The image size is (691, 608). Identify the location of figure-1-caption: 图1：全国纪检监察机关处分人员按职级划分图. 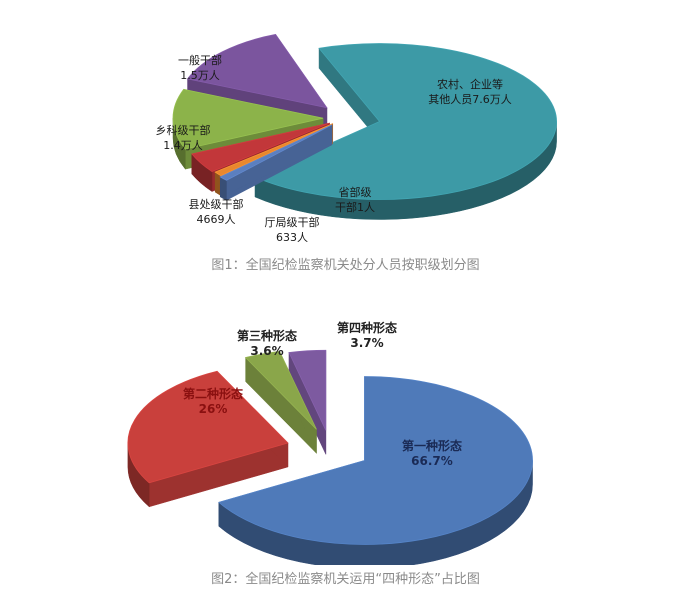
(345, 265).